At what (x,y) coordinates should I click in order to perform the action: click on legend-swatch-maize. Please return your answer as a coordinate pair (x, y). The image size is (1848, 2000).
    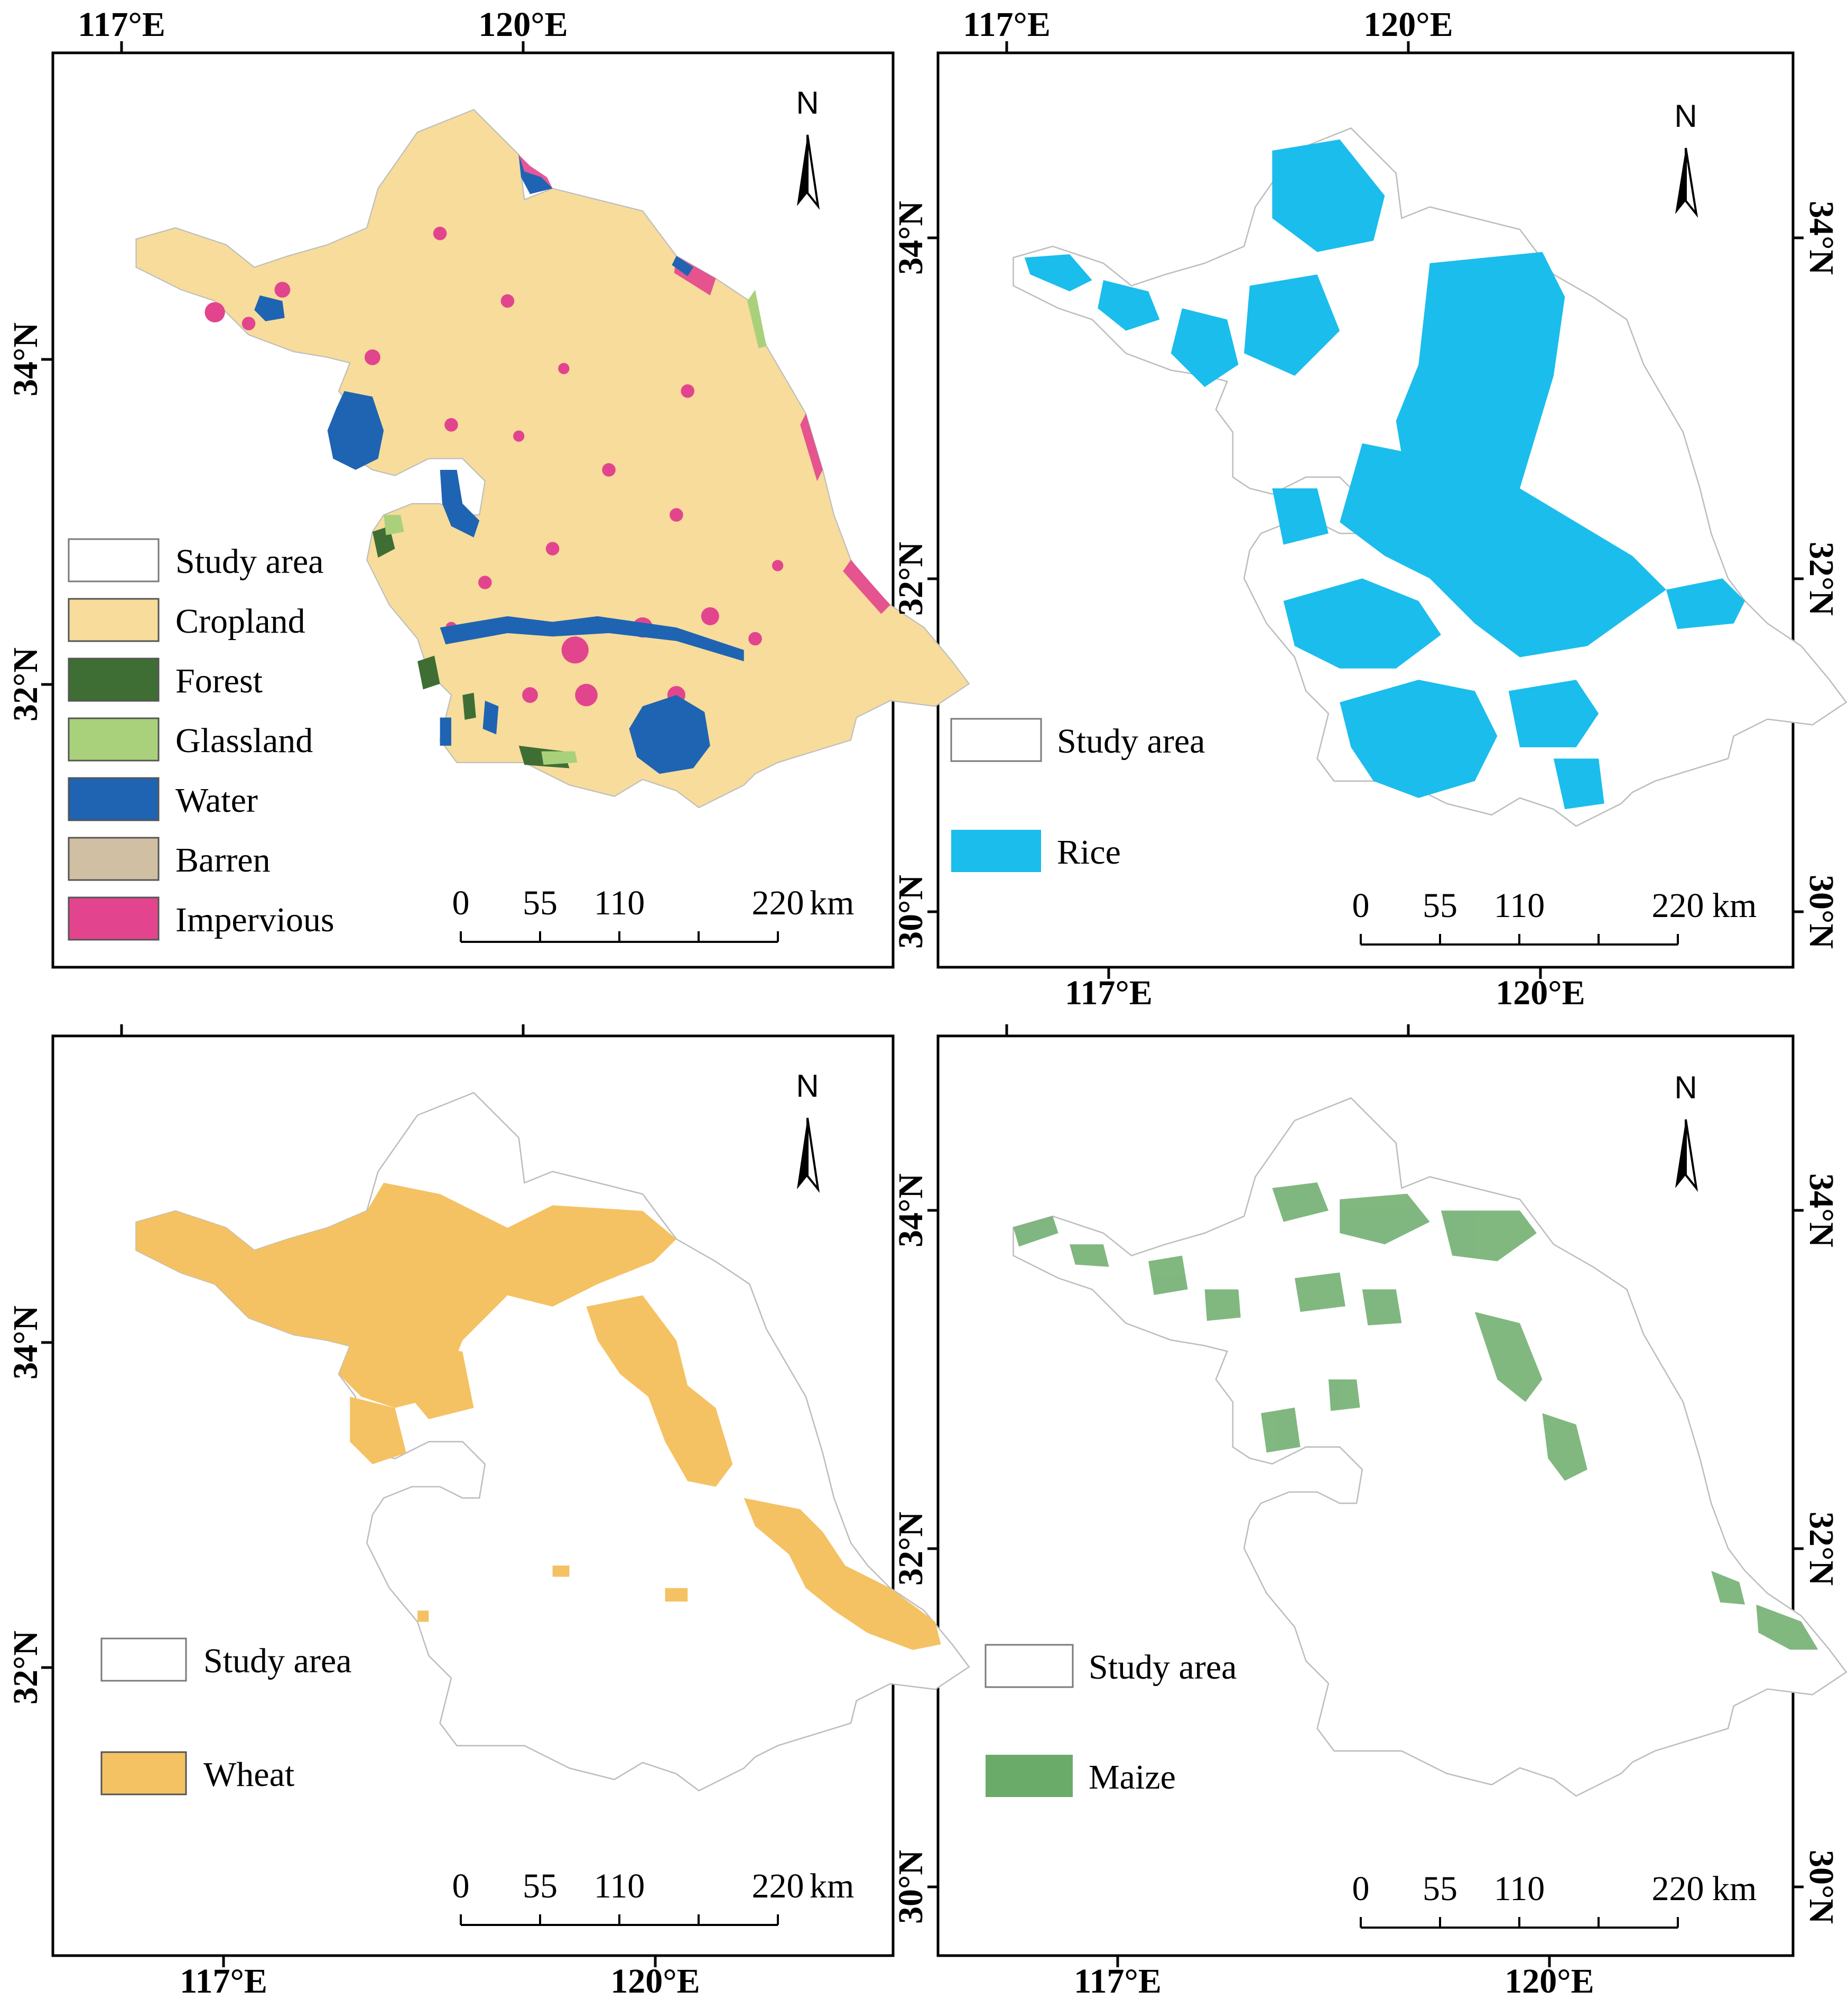
    Looking at the image, I should click on (1029, 1776).